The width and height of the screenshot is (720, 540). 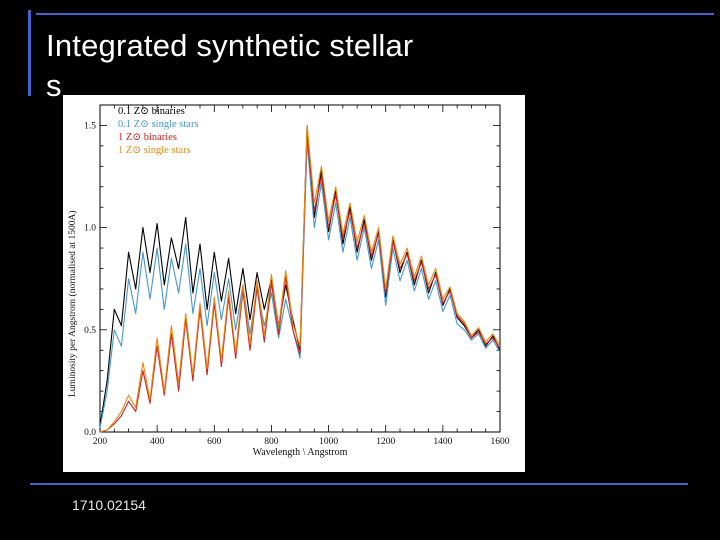 I want to click on x-tick-label: 1400, so click(x=442, y=442).